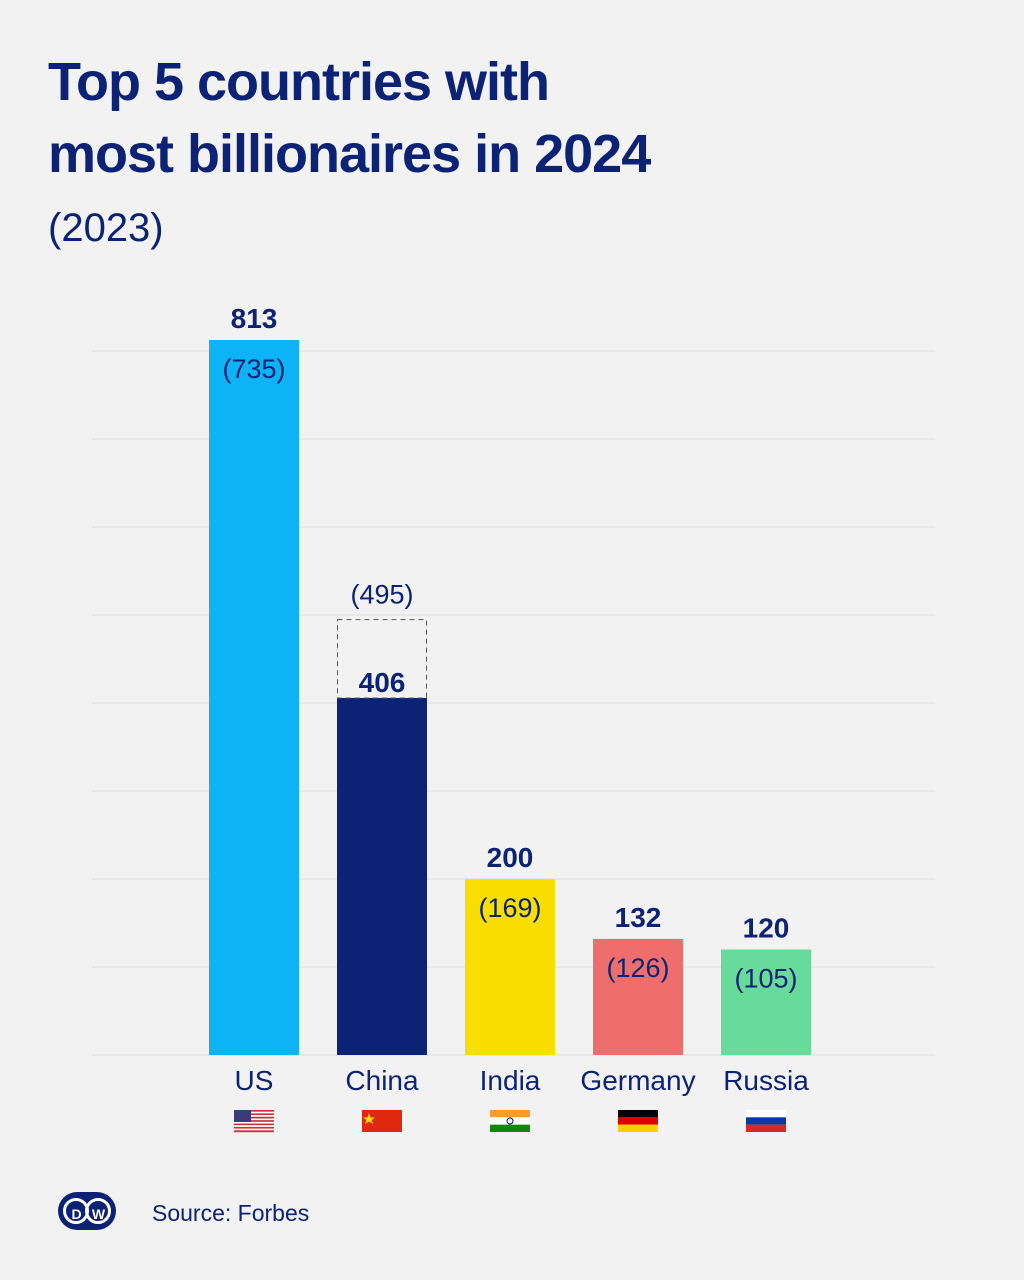 This screenshot has height=1280, width=1024. Describe the element at coordinates (382, 1080) in the screenshot. I see `category-label-china: China` at that location.